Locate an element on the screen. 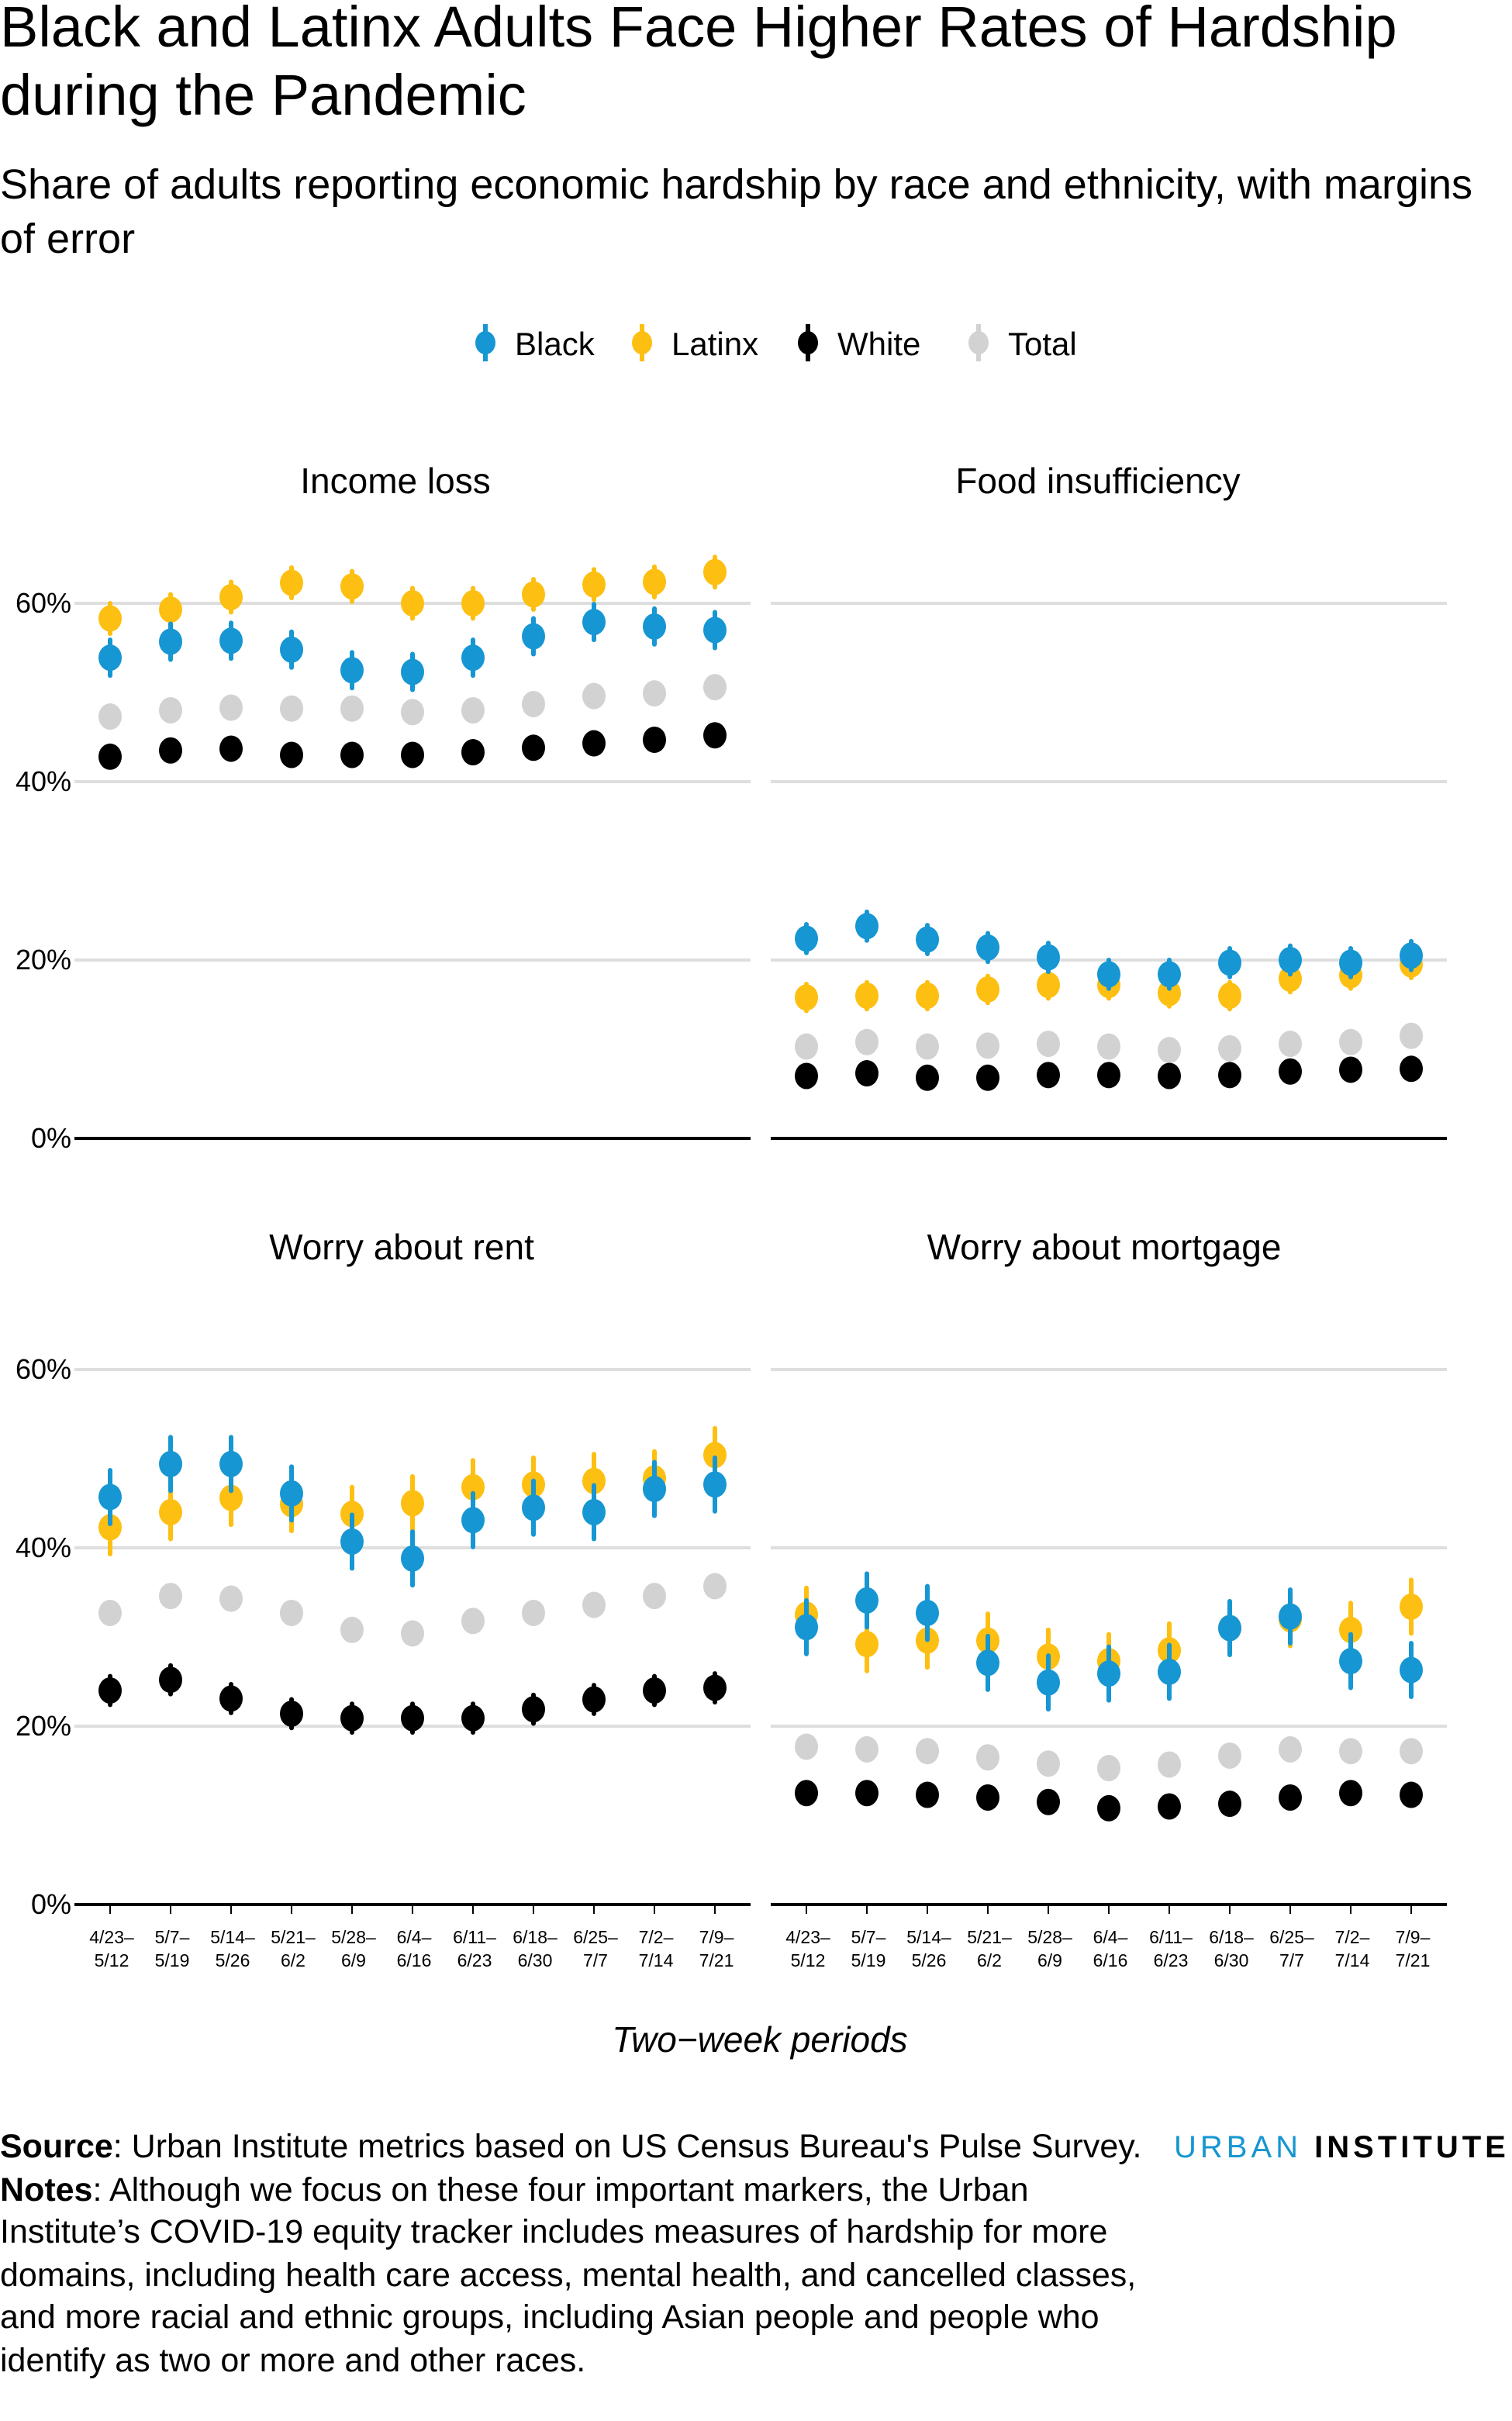  x-tick-label: 6/16 is located at coordinates (1110, 1960).